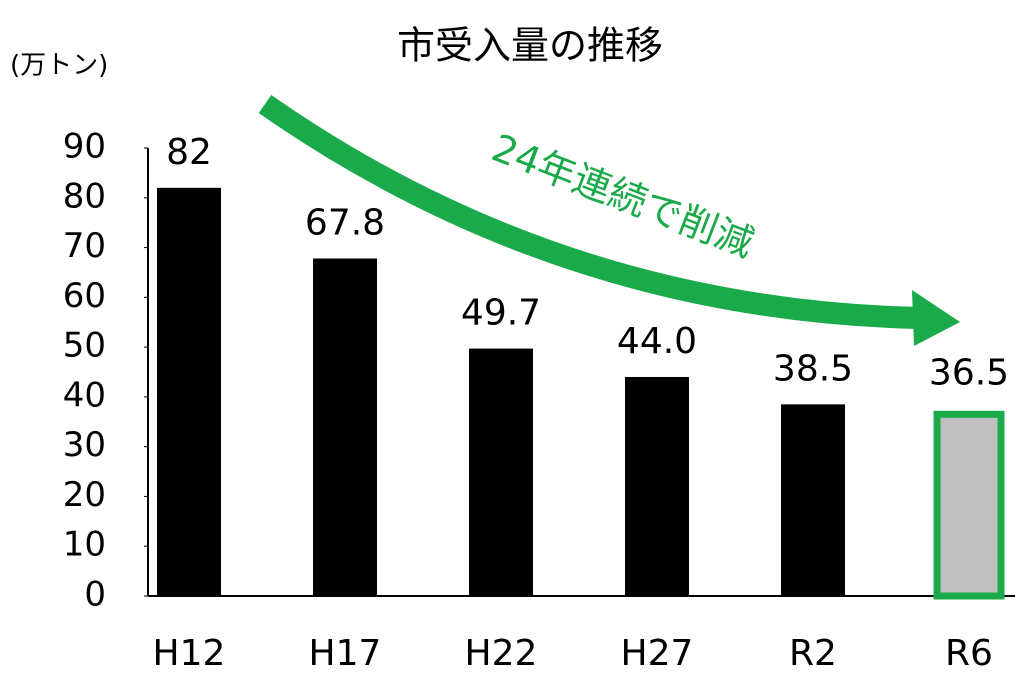  I want to click on y-tick-label: 60, so click(84, 296).